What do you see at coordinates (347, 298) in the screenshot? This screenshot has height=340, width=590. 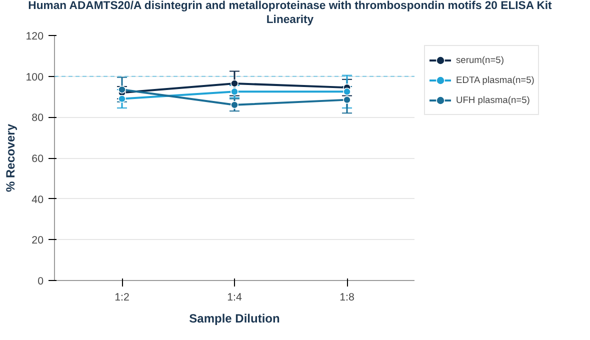 I see `x-tick-label: 1:8` at bounding box center [347, 298].